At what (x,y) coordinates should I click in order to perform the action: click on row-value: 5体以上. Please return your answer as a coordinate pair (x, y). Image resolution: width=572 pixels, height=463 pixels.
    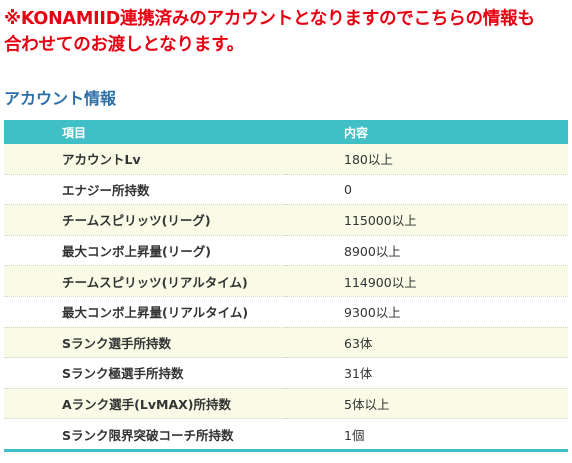
    Looking at the image, I should click on (427, 404).